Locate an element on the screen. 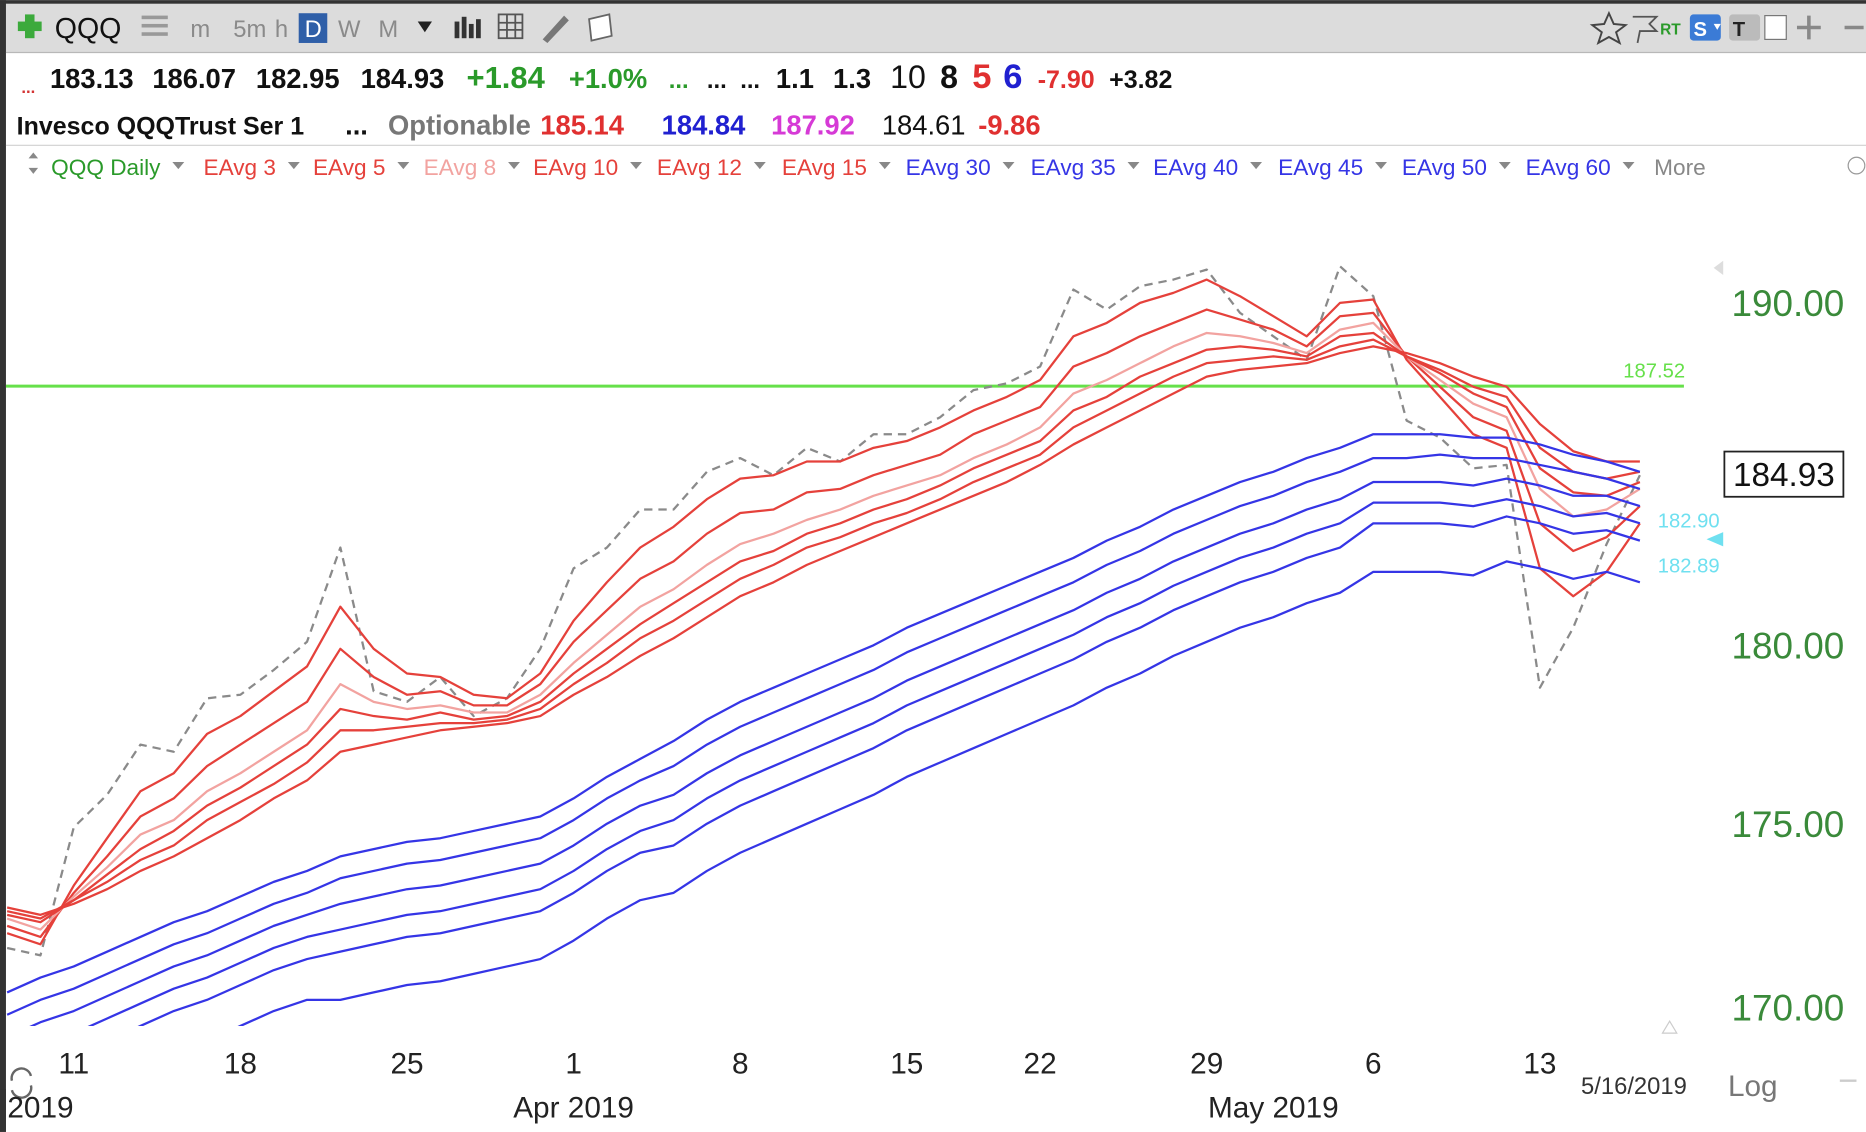 The height and width of the screenshot is (1132, 1866). flag-icon is located at coordinates (1645, 29).